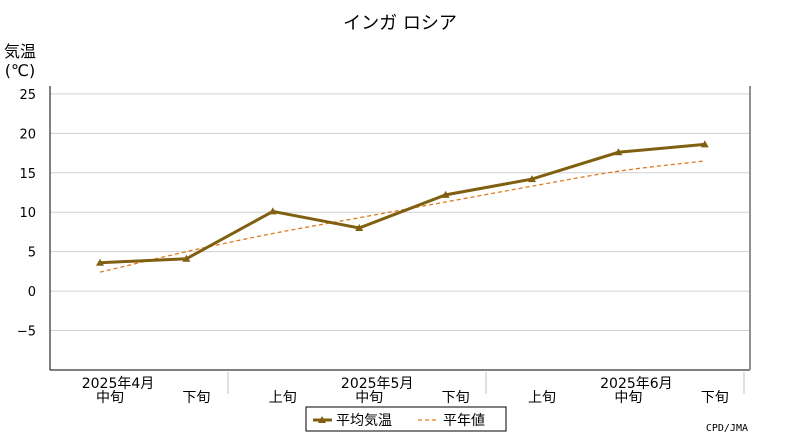 This screenshot has height=440, width=800. I want to click on x-tick-label-3: 中旬, so click(369, 398).